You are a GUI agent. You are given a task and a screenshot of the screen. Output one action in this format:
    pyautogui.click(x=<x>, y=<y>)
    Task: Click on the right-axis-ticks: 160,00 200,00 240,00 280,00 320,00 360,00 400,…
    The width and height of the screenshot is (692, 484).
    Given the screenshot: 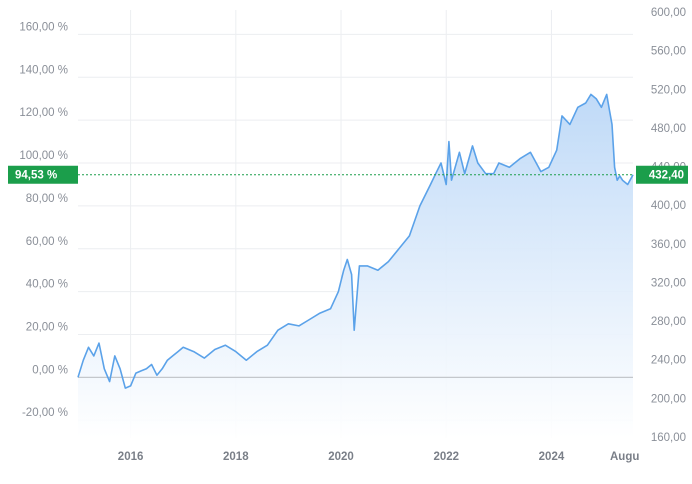 What is the action you would take?
    pyautogui.click(x=668, y=225)
    